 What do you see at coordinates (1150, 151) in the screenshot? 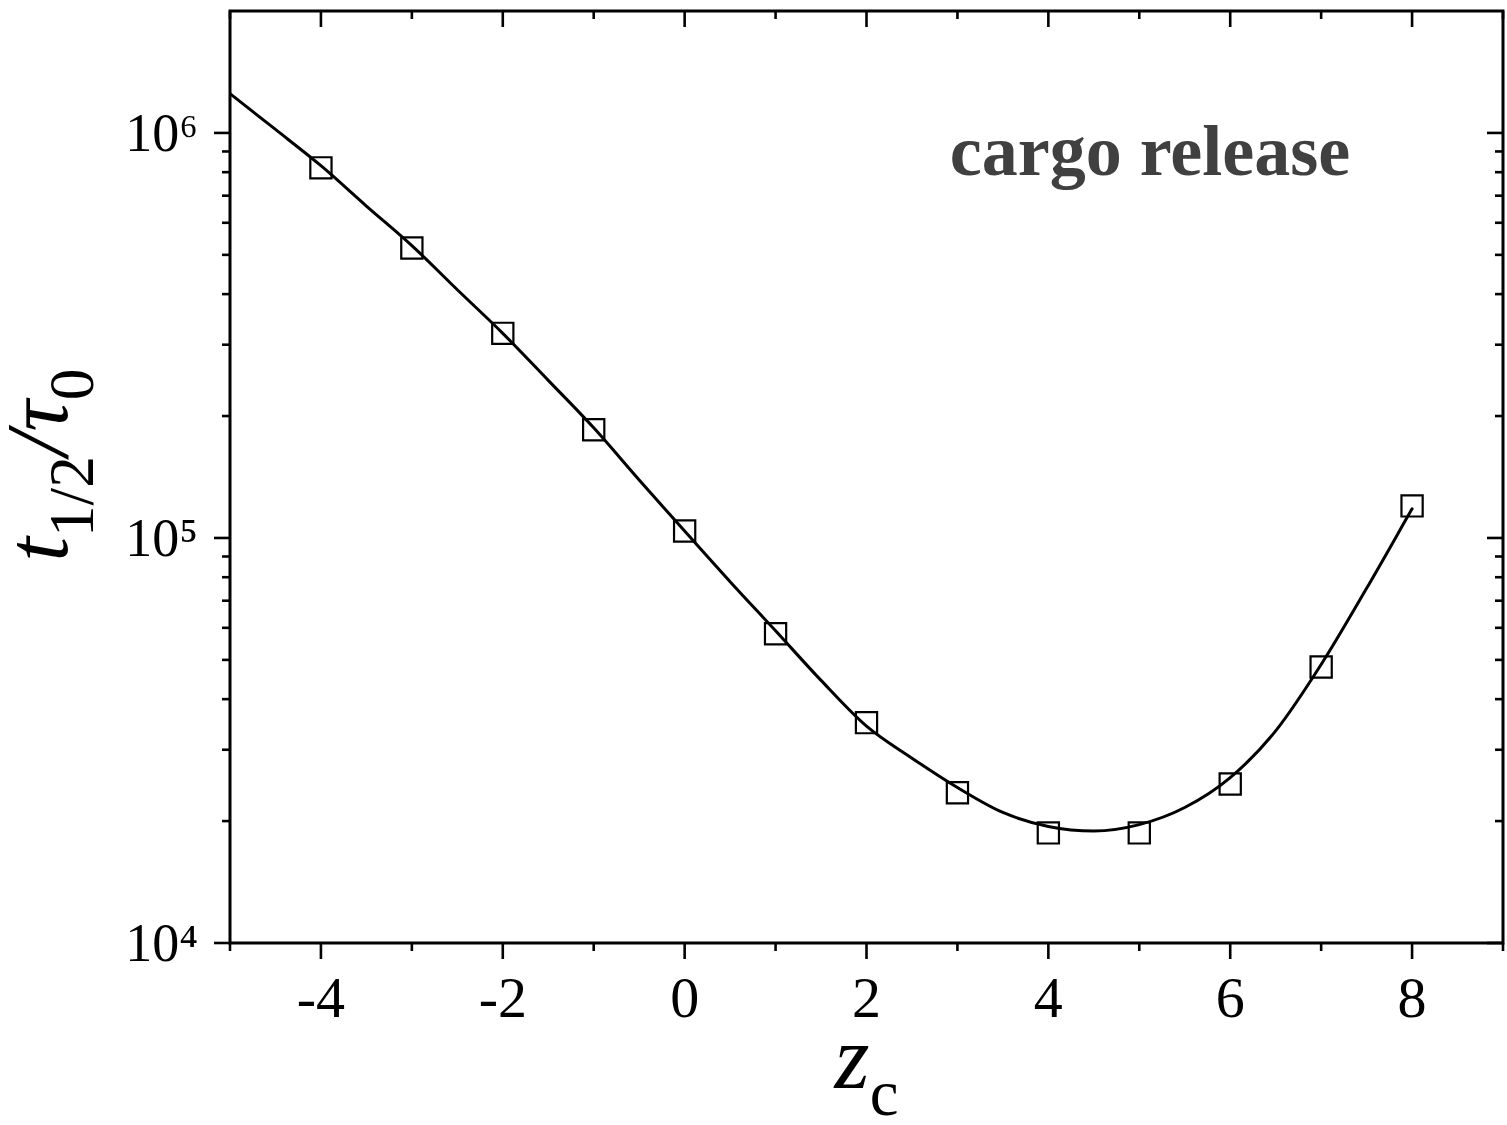
I see `annotation: cargo release` at bounding box center [1150, 151].